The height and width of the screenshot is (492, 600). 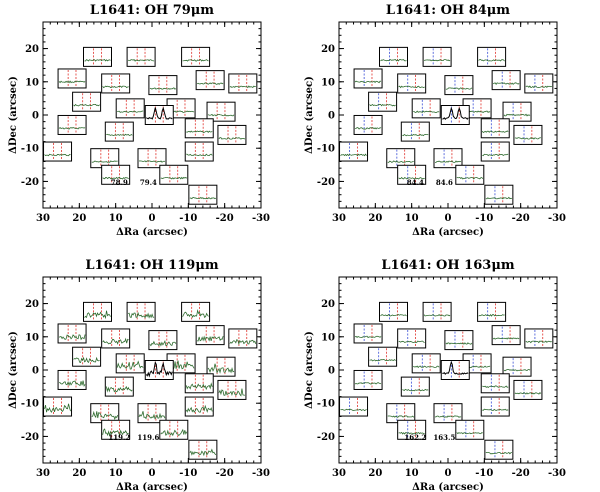 What do you see at coordinates (188, 473) in the screenshot?
I see `x-tick-label: -10` at bounding box center [188, 473].